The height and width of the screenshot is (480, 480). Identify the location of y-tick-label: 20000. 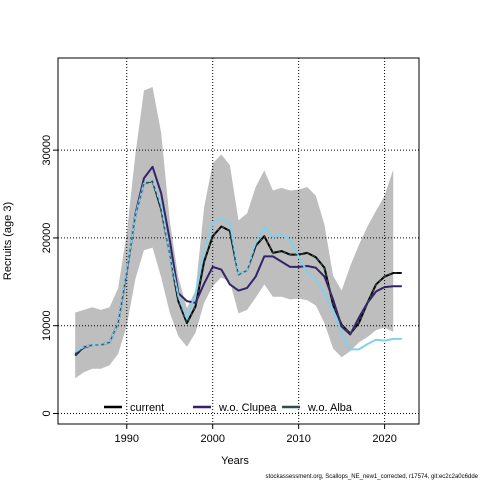
(47, 238).